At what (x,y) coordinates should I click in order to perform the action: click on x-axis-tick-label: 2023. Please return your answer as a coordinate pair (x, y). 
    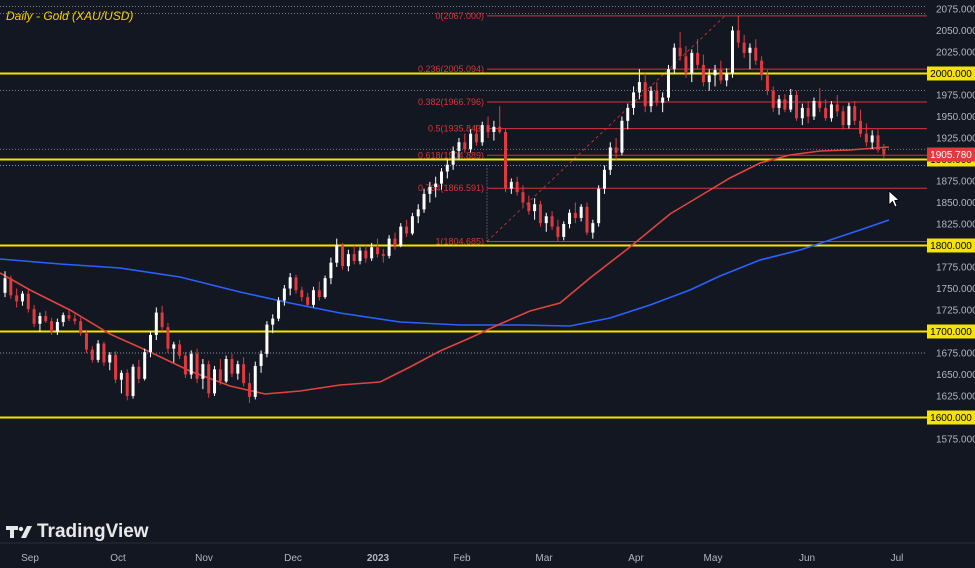
    Looking at the image, I should click on (378, 558).